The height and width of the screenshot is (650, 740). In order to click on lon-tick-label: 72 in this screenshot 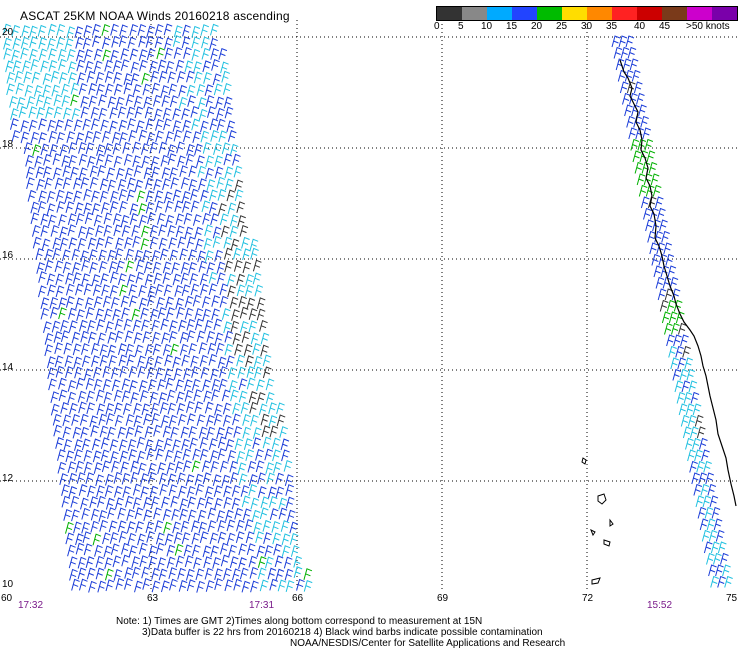, I will do `click(588, 598)`.